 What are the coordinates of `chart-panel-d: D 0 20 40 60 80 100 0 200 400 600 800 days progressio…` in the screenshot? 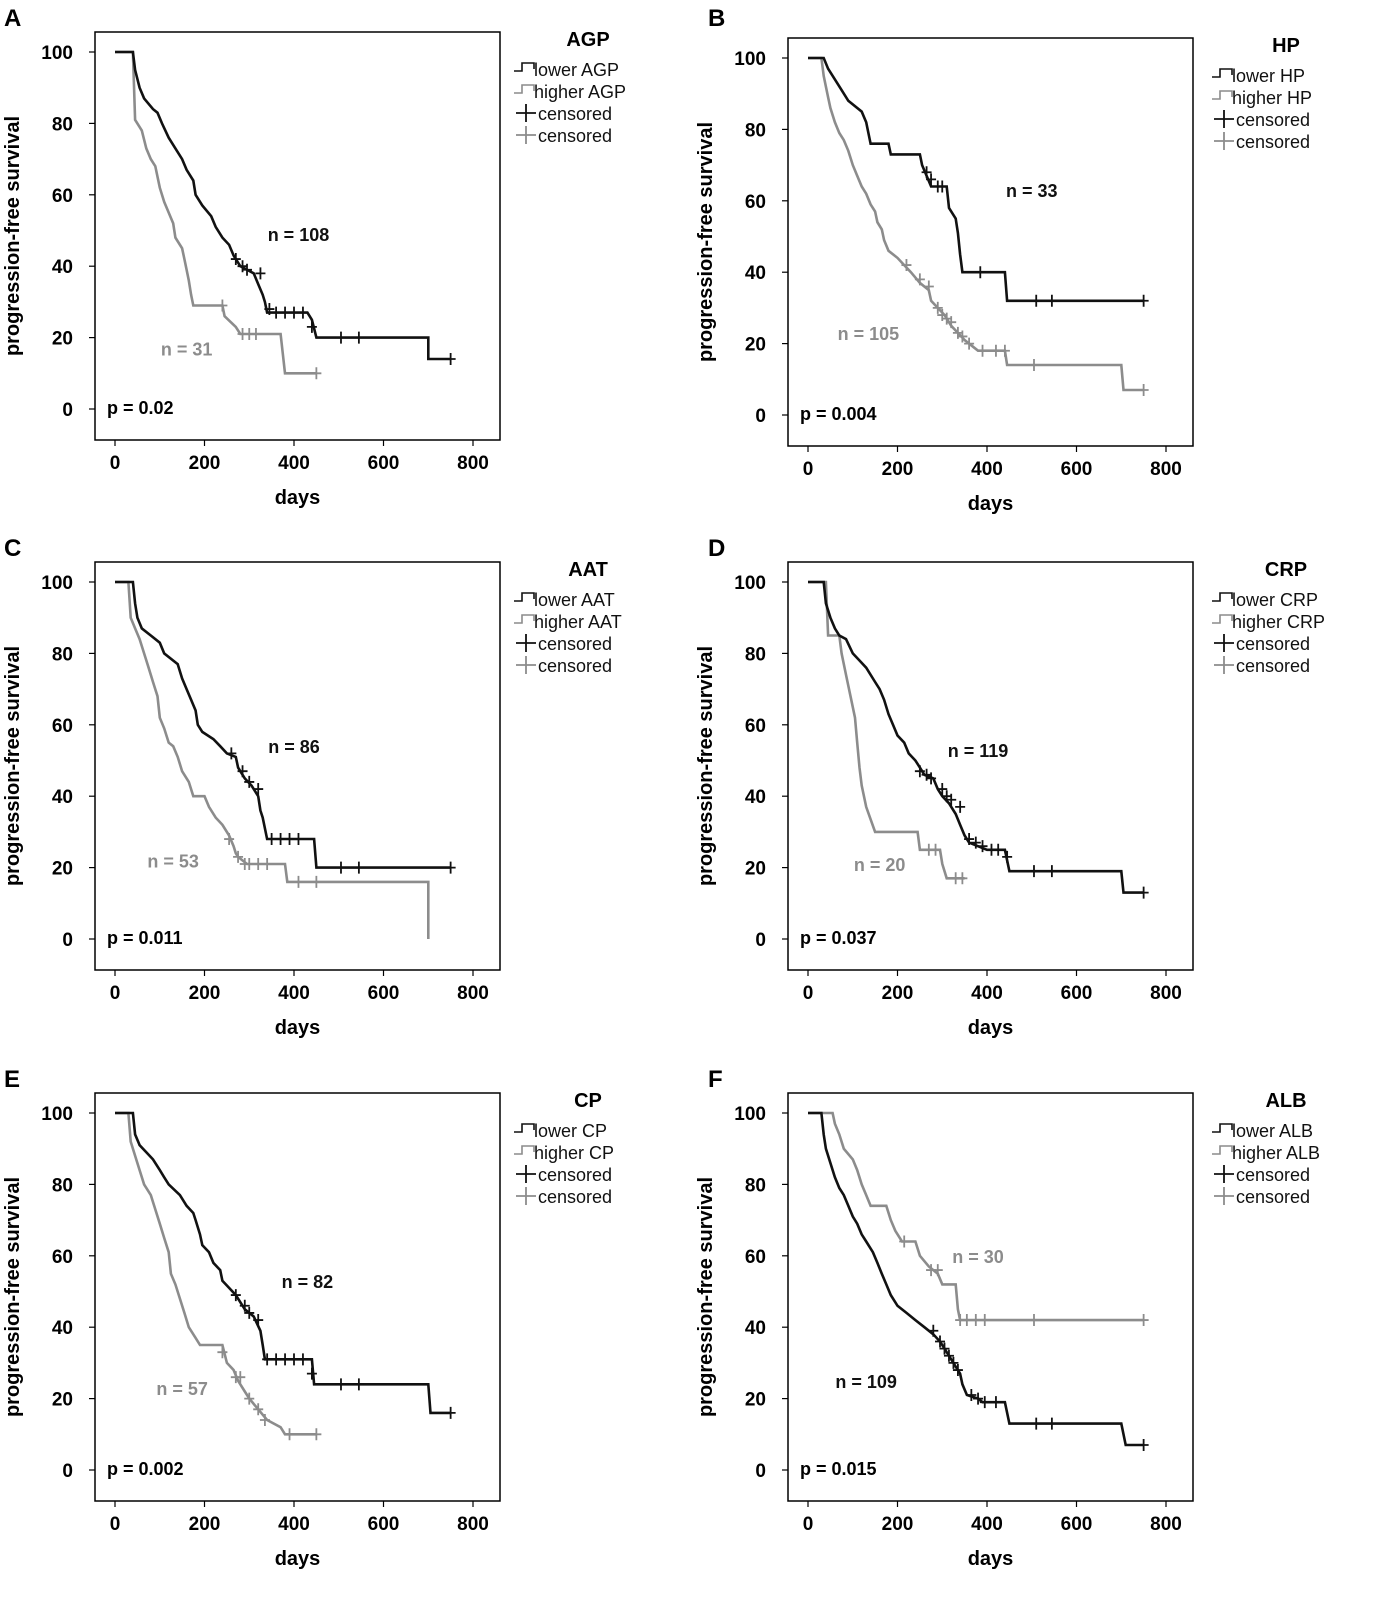 It's located at (1010, 787).